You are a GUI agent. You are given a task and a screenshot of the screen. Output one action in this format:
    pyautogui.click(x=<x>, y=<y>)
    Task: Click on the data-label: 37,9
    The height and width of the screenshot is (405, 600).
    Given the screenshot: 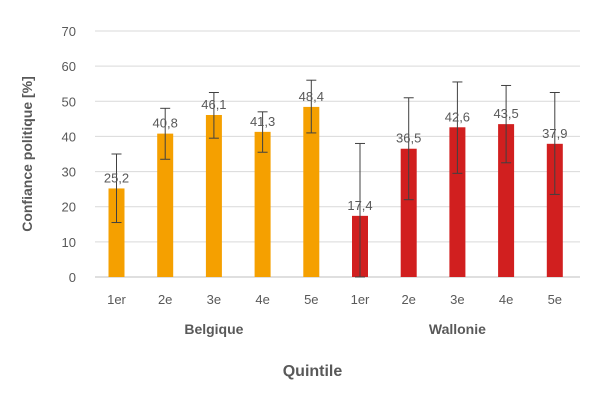 What is the action you would take?
    pyautogui.click(x=554, y=133)
    